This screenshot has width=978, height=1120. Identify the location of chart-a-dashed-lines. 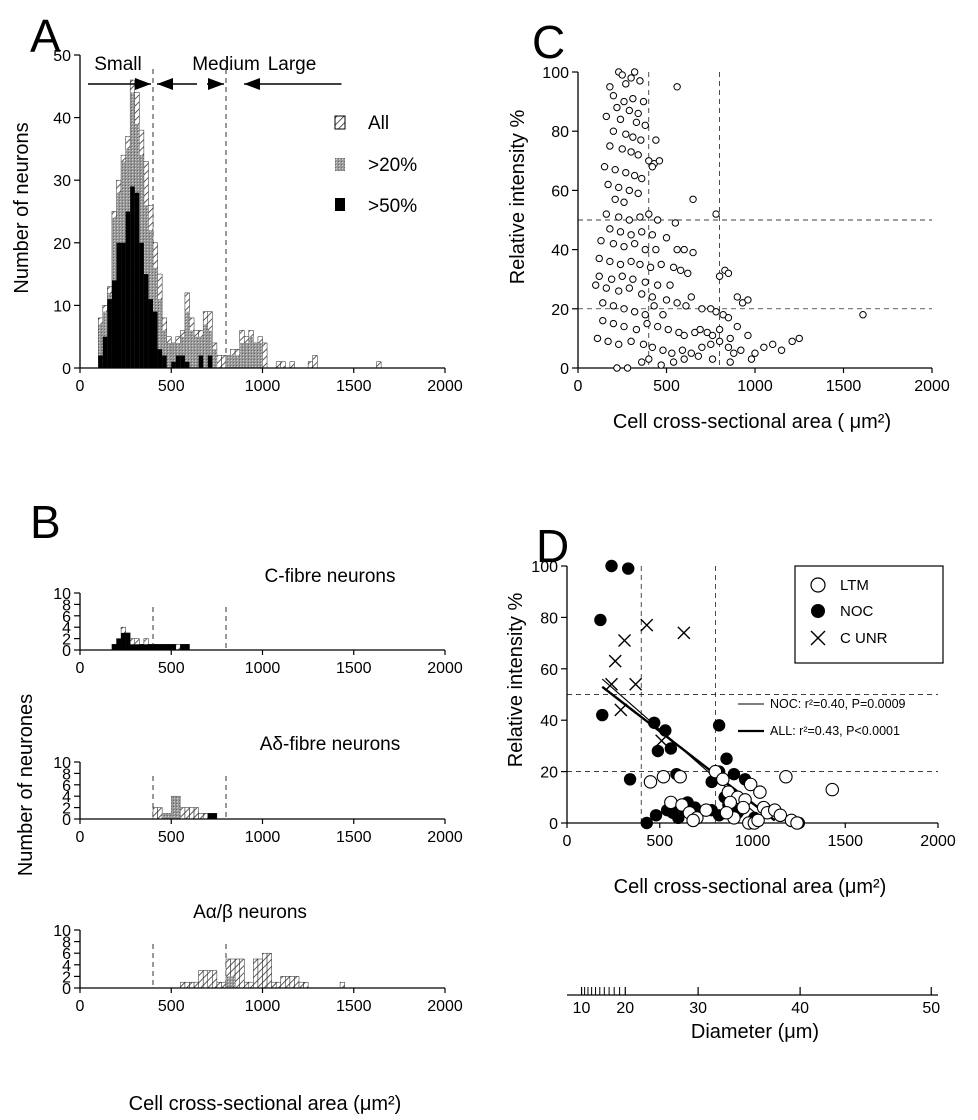
(189, 218).